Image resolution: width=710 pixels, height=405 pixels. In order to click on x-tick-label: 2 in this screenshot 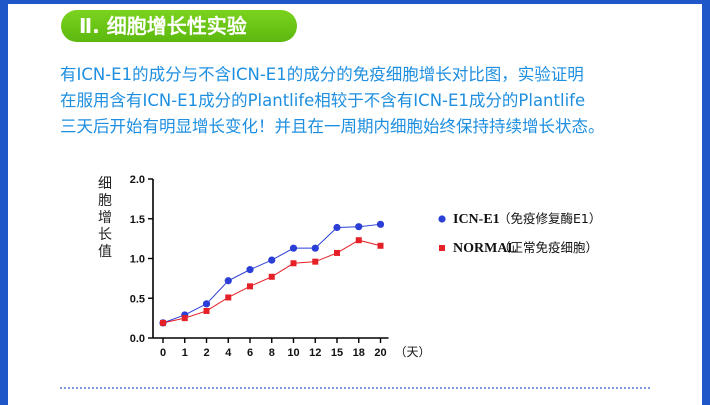, I will do `click(206, 353)`.